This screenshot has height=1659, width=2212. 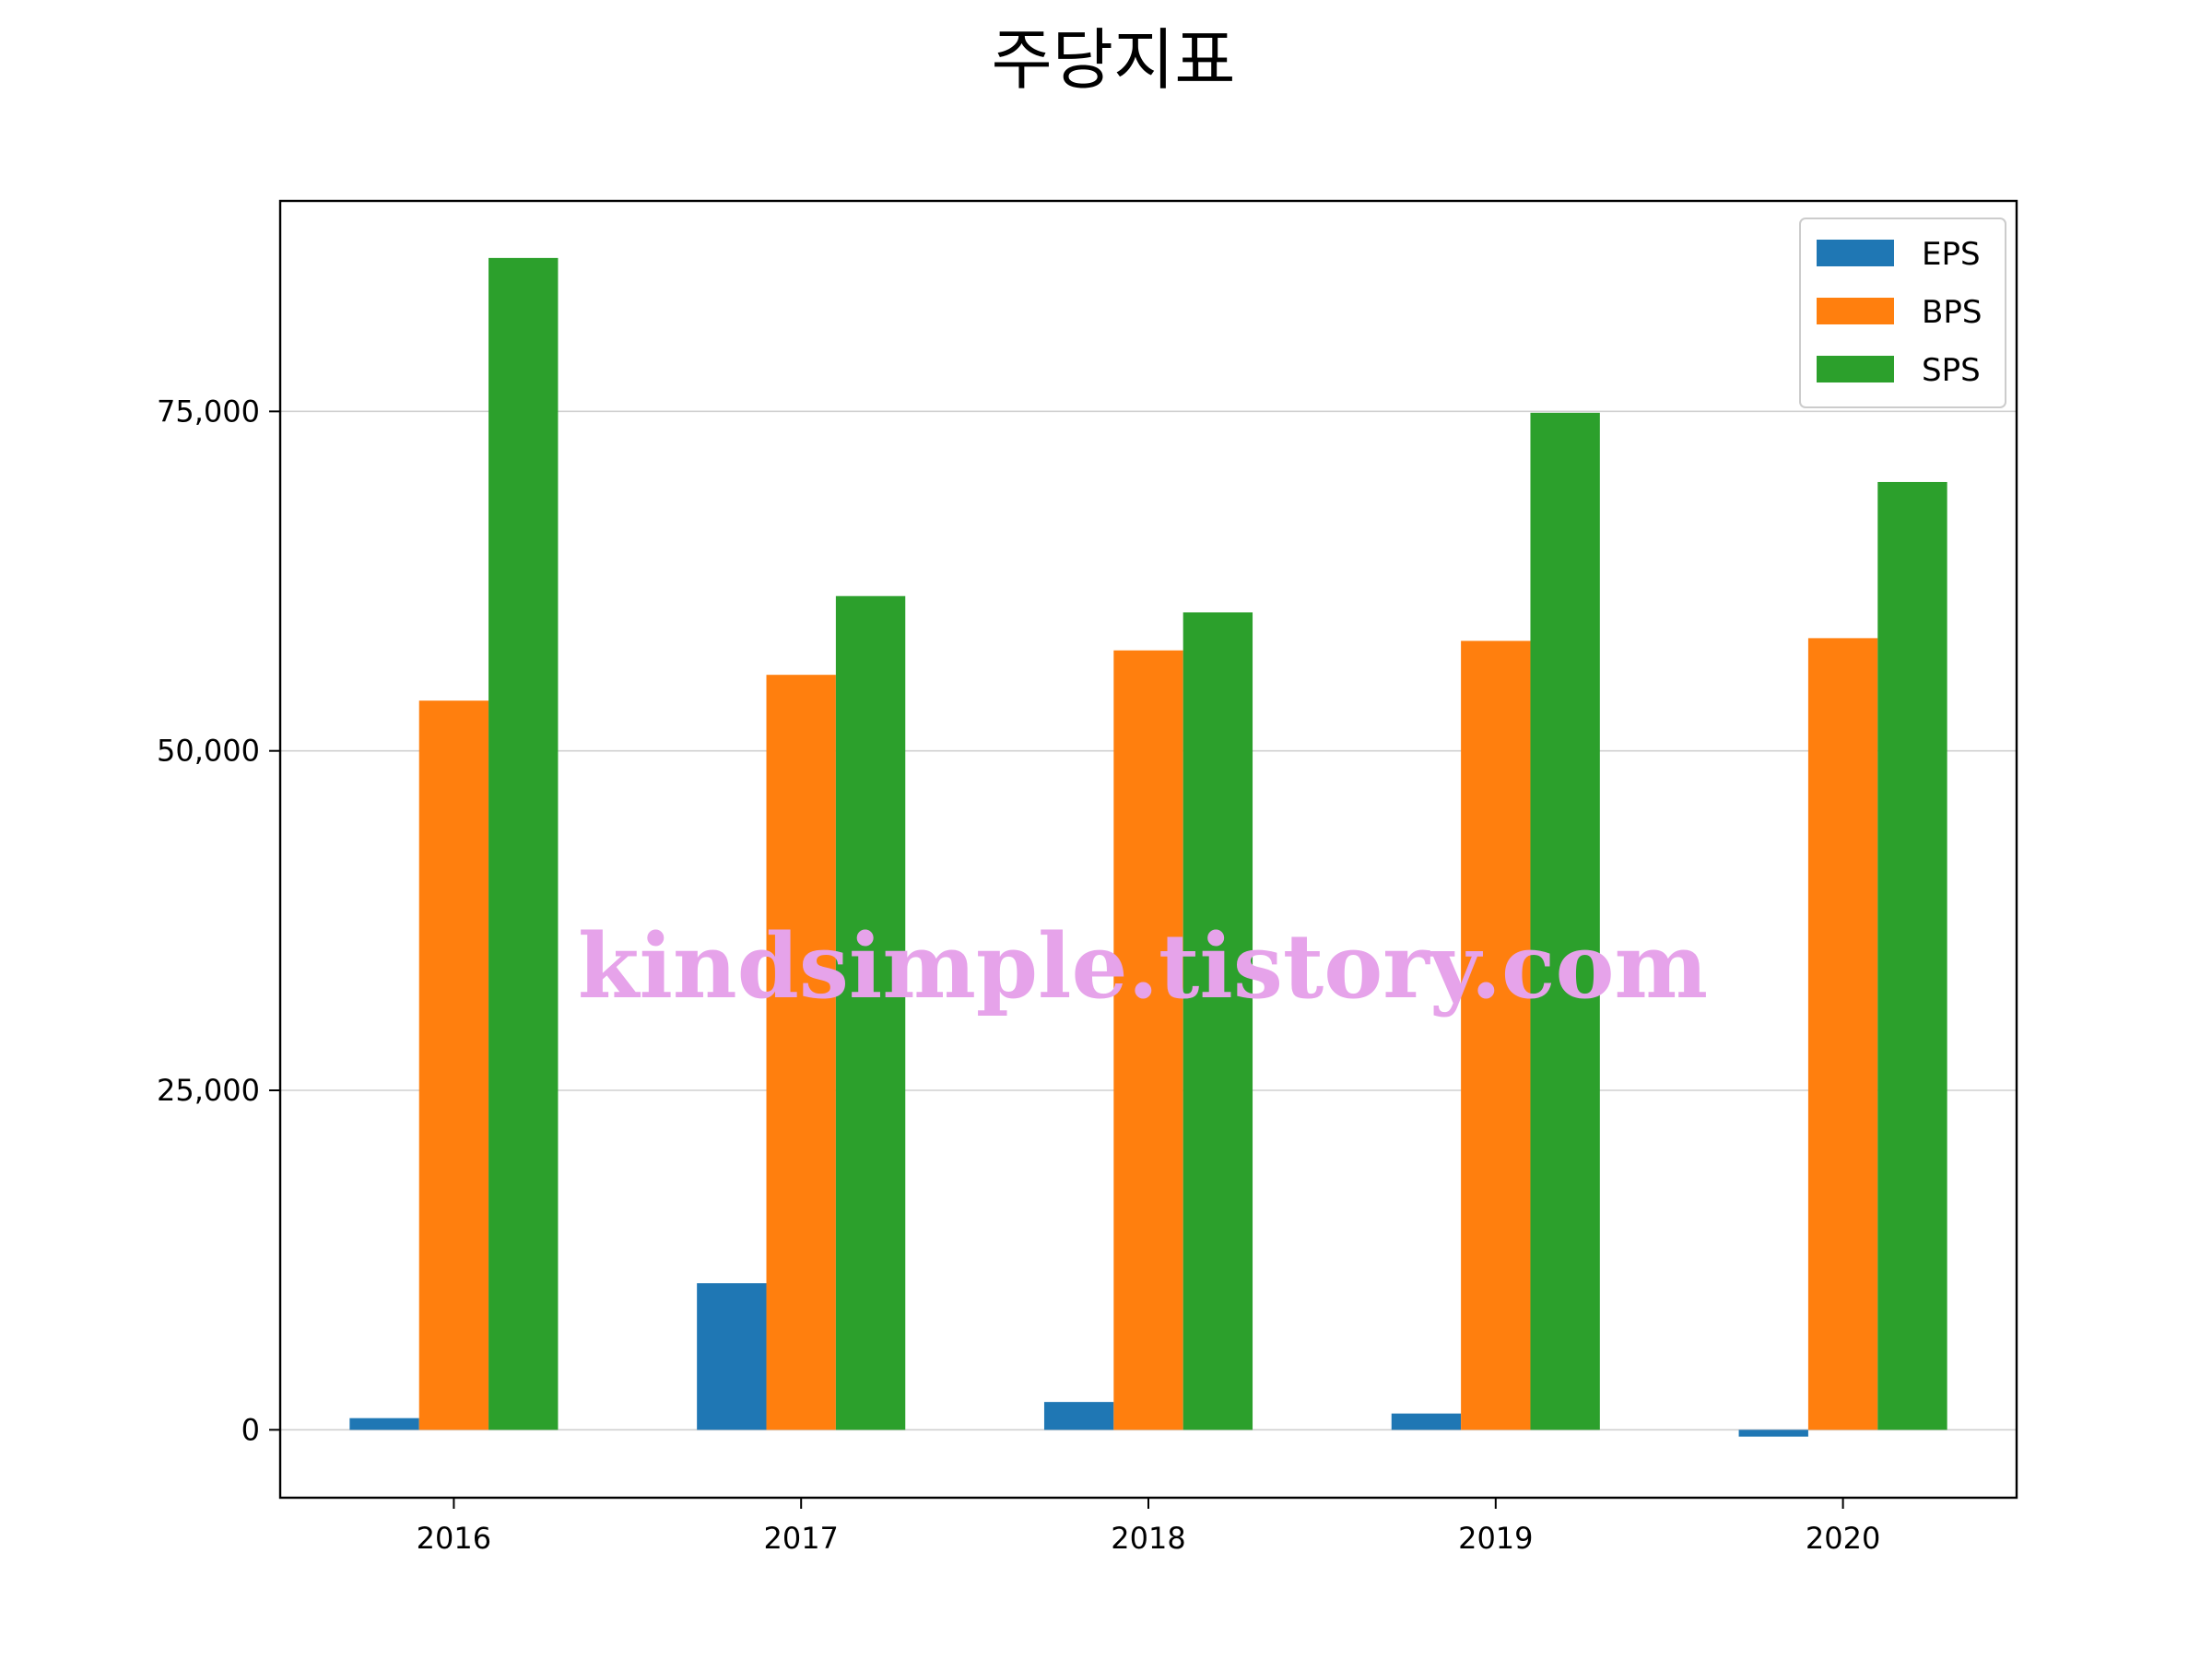 What do you see at coordinates (1114, 60) in the screenshot?
I see `chart-title: 주당지표` at bounding box center [1114, 60].